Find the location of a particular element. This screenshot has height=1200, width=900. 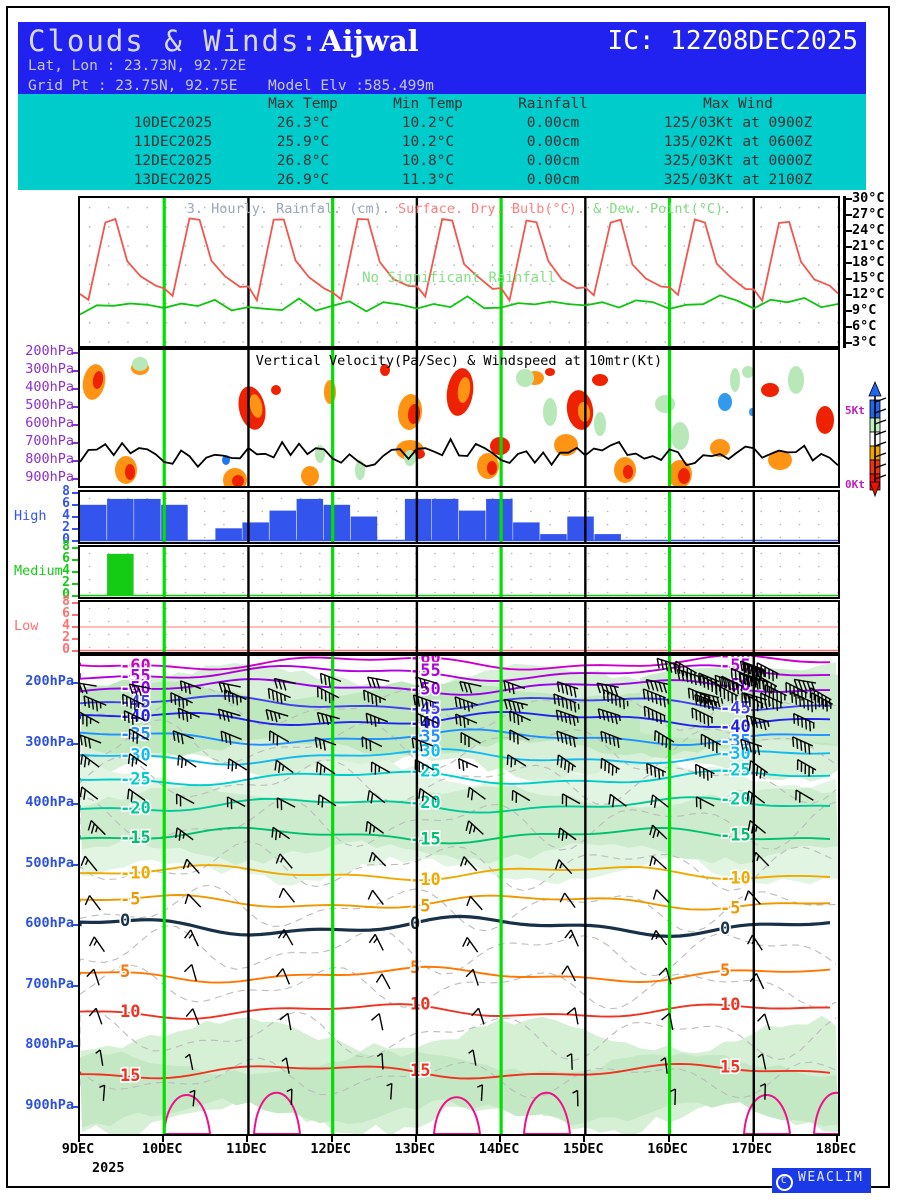

high-cloud-bars is located at coordinates (459, 517).